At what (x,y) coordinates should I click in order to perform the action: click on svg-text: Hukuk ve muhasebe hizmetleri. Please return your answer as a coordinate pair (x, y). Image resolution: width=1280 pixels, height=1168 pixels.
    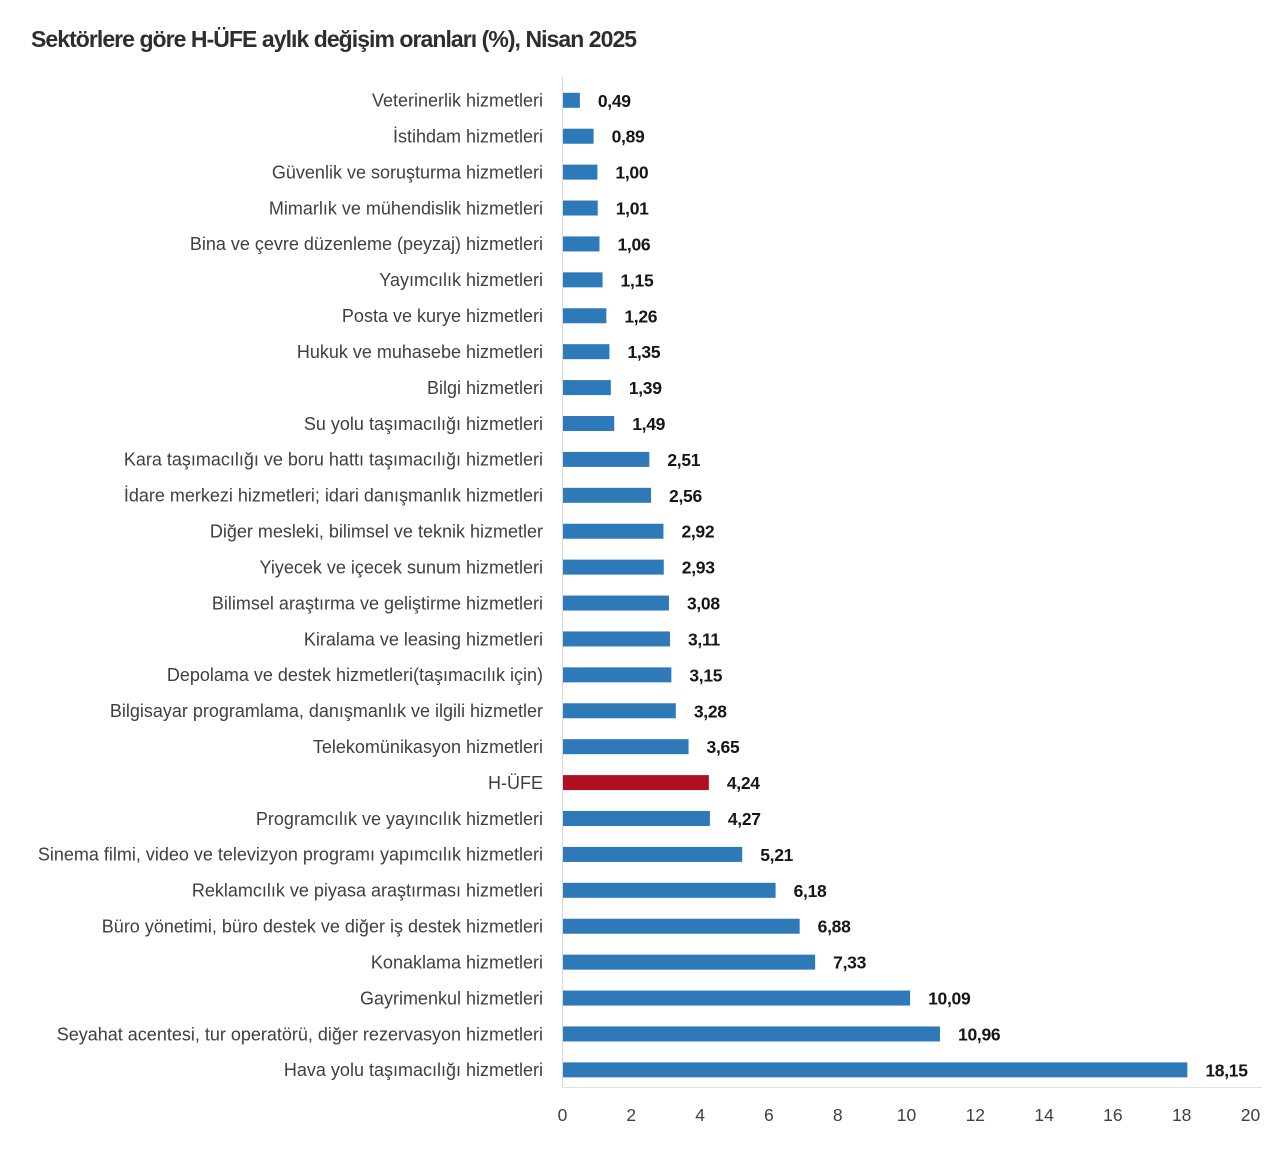
    Looking at the image, I should click on (420, 352).